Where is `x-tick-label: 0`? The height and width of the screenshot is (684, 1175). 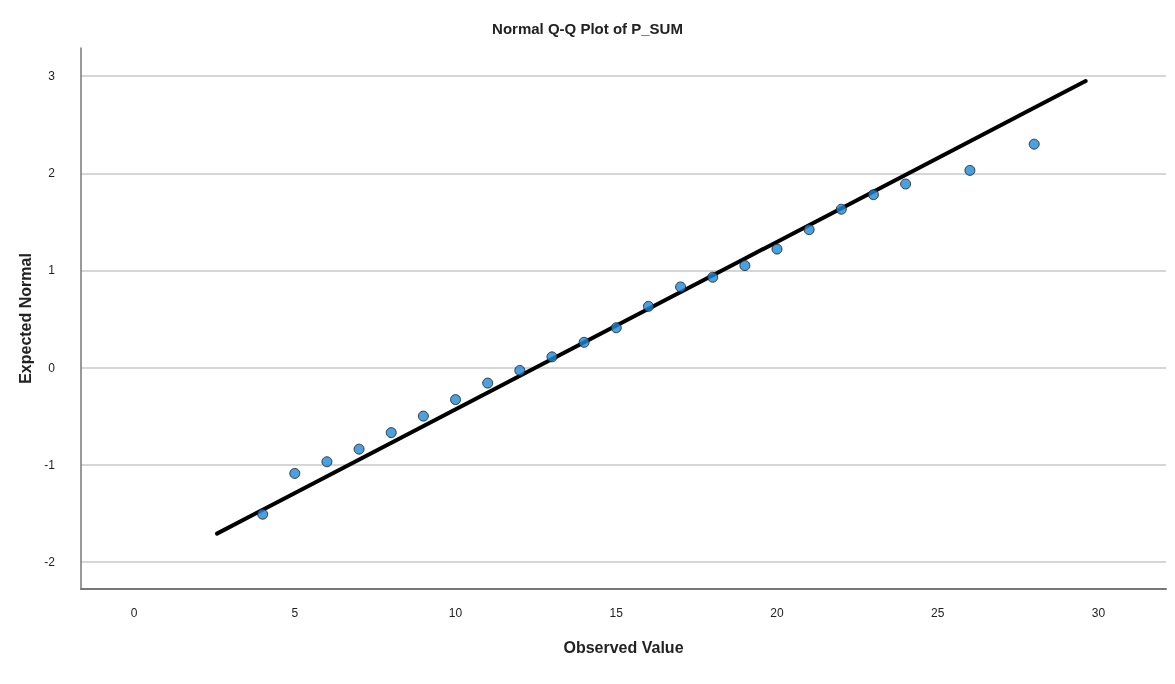
x-tick-label: 0 is located at coordinates (134, 613).